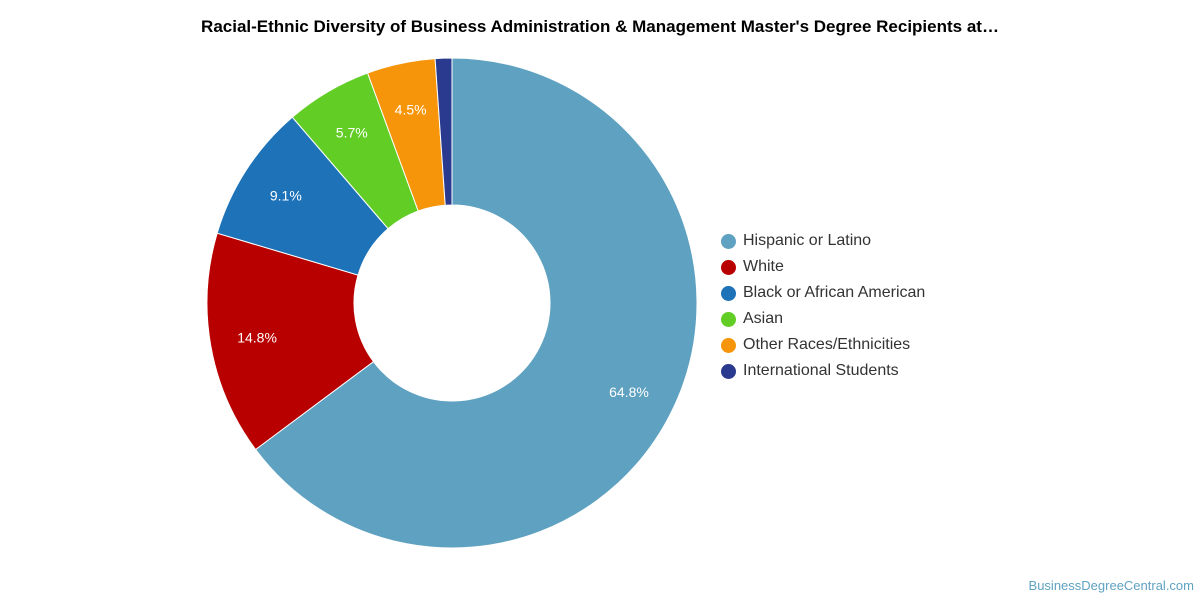 The image size is (1200, 600). I want to click on slice-label-hispanic-or-latino: 64.8%, so click(629, 392).